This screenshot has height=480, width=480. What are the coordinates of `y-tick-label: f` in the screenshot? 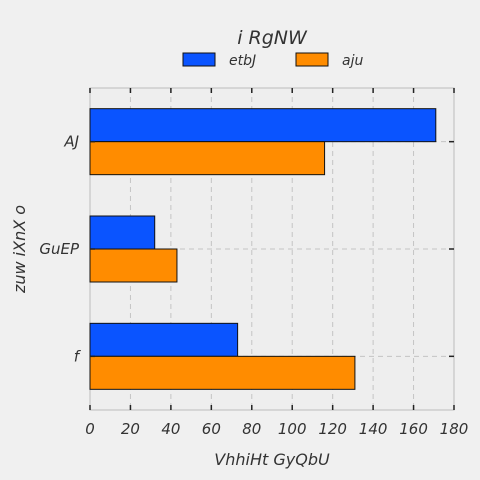 It's located at (78, 356).